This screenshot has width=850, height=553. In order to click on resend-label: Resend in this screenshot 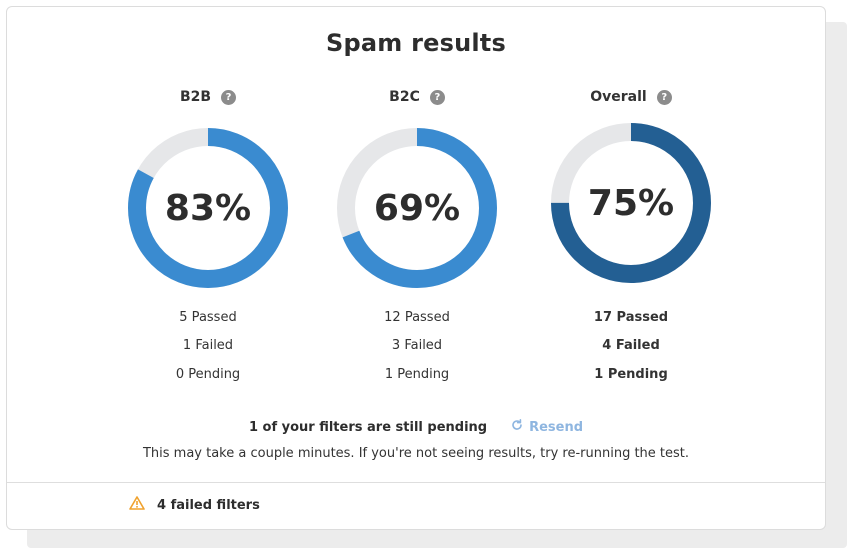, I will do `click(556, 427)`.